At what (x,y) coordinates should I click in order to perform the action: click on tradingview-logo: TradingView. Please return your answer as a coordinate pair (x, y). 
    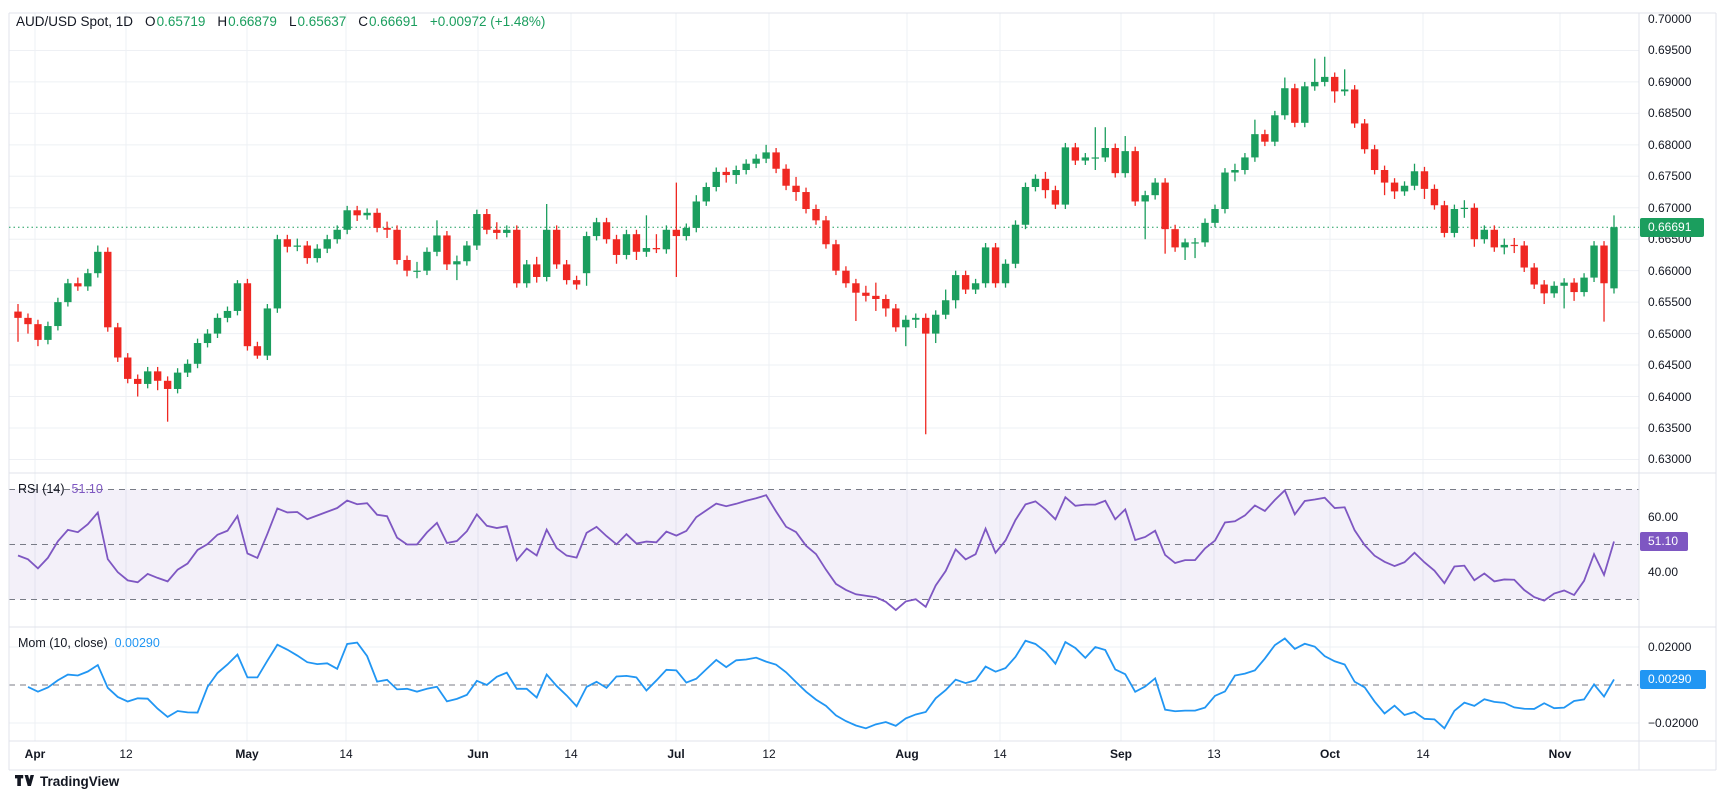
    Looking at the image, I should click on (67, 781).